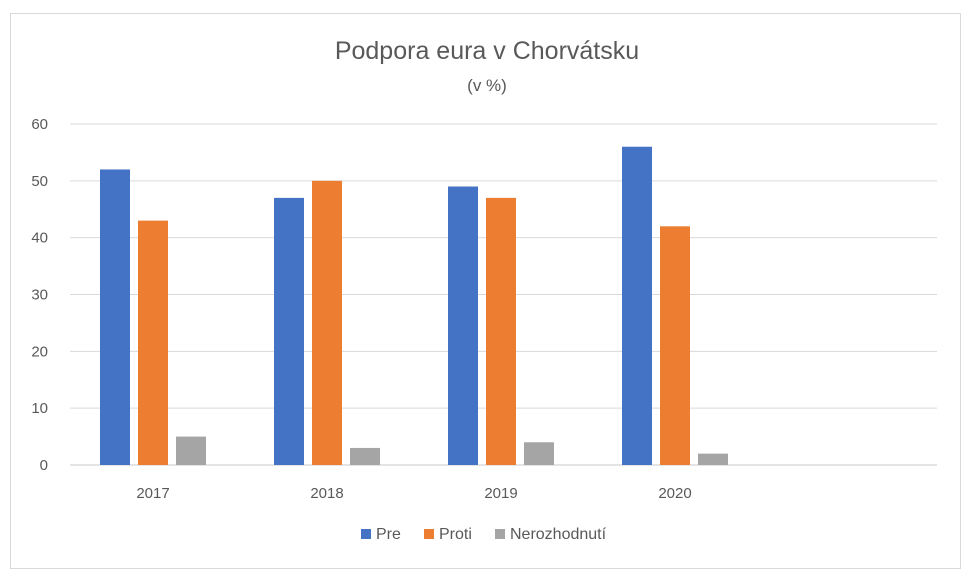 This screenshot has width=969, height=578. I want to click on bar-pre-2019, so click(463, 325).